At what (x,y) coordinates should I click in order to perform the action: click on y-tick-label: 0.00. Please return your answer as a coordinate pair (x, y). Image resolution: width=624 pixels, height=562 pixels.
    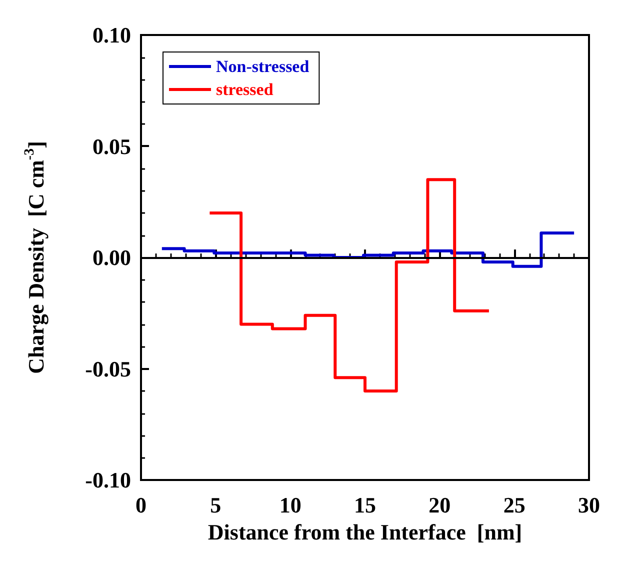
    Looking at the image, I should click on (111, 257).